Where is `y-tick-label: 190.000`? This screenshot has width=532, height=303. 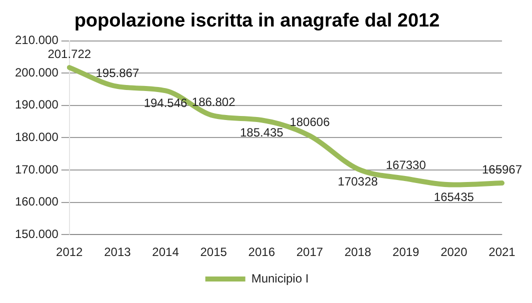 y-tick-label: 190.000 is located at coordinates (36, 105).